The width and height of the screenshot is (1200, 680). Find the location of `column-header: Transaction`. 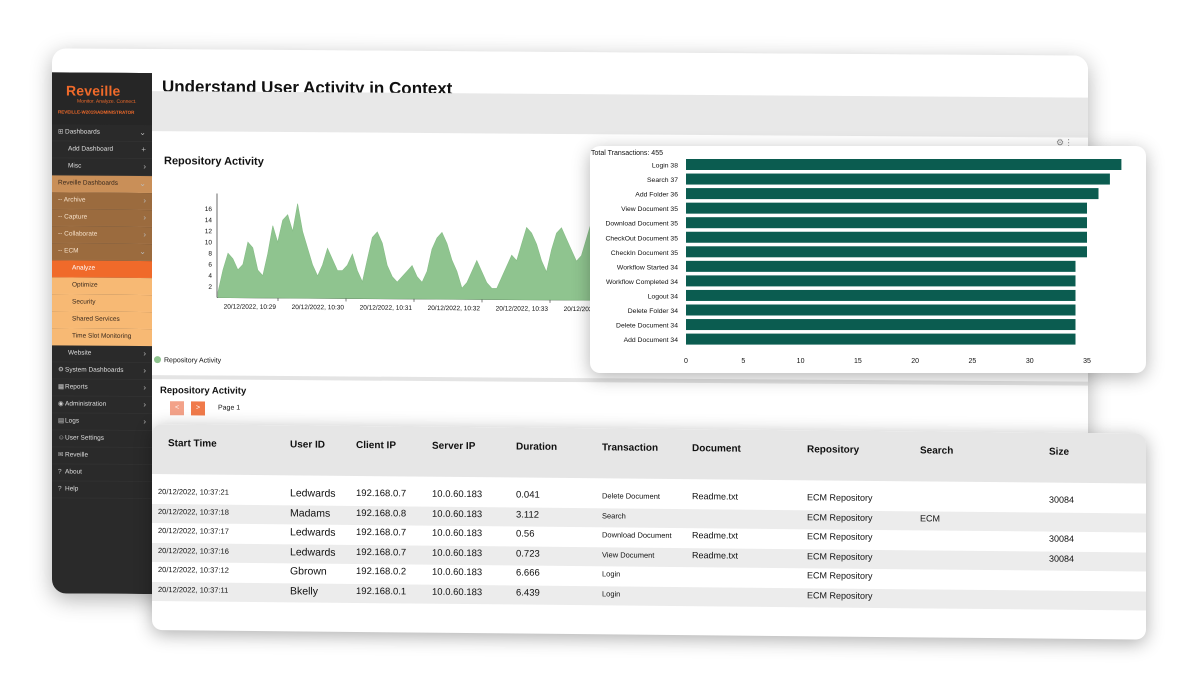

column-header: Transaction is located at coordinates (630, 448).